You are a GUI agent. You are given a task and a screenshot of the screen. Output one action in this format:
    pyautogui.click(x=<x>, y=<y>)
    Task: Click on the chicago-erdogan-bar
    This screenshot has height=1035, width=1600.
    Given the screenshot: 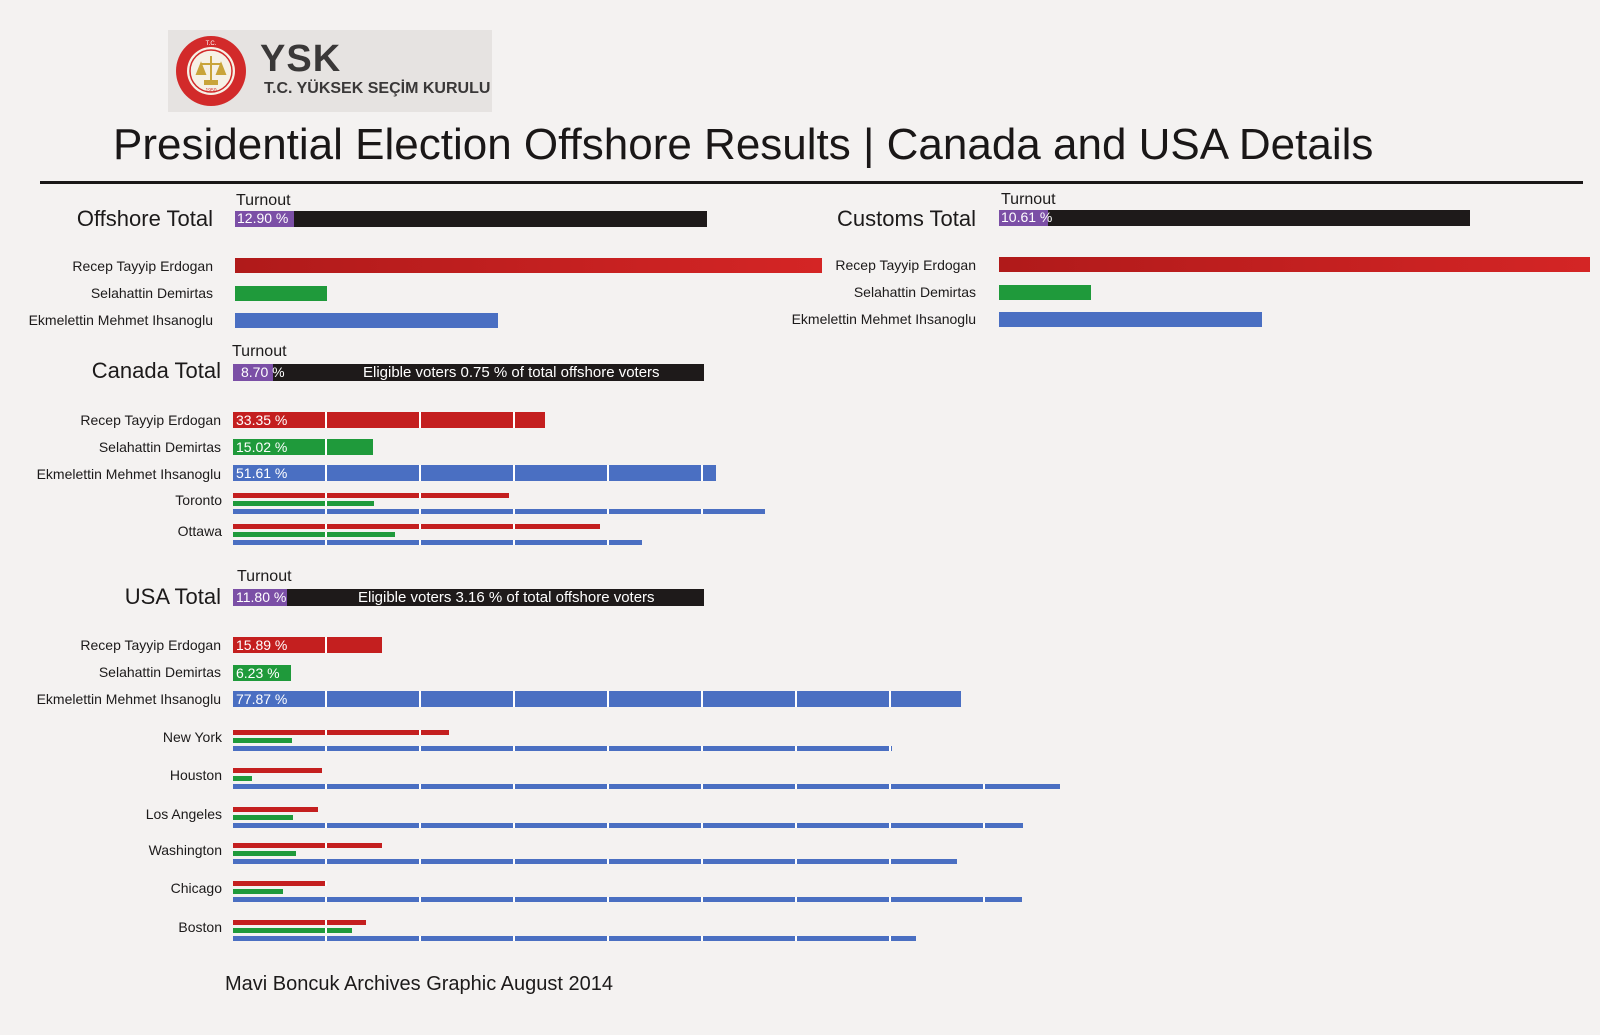 What is the action you would take?
    pyautogui.click(x=280, y=883)
    